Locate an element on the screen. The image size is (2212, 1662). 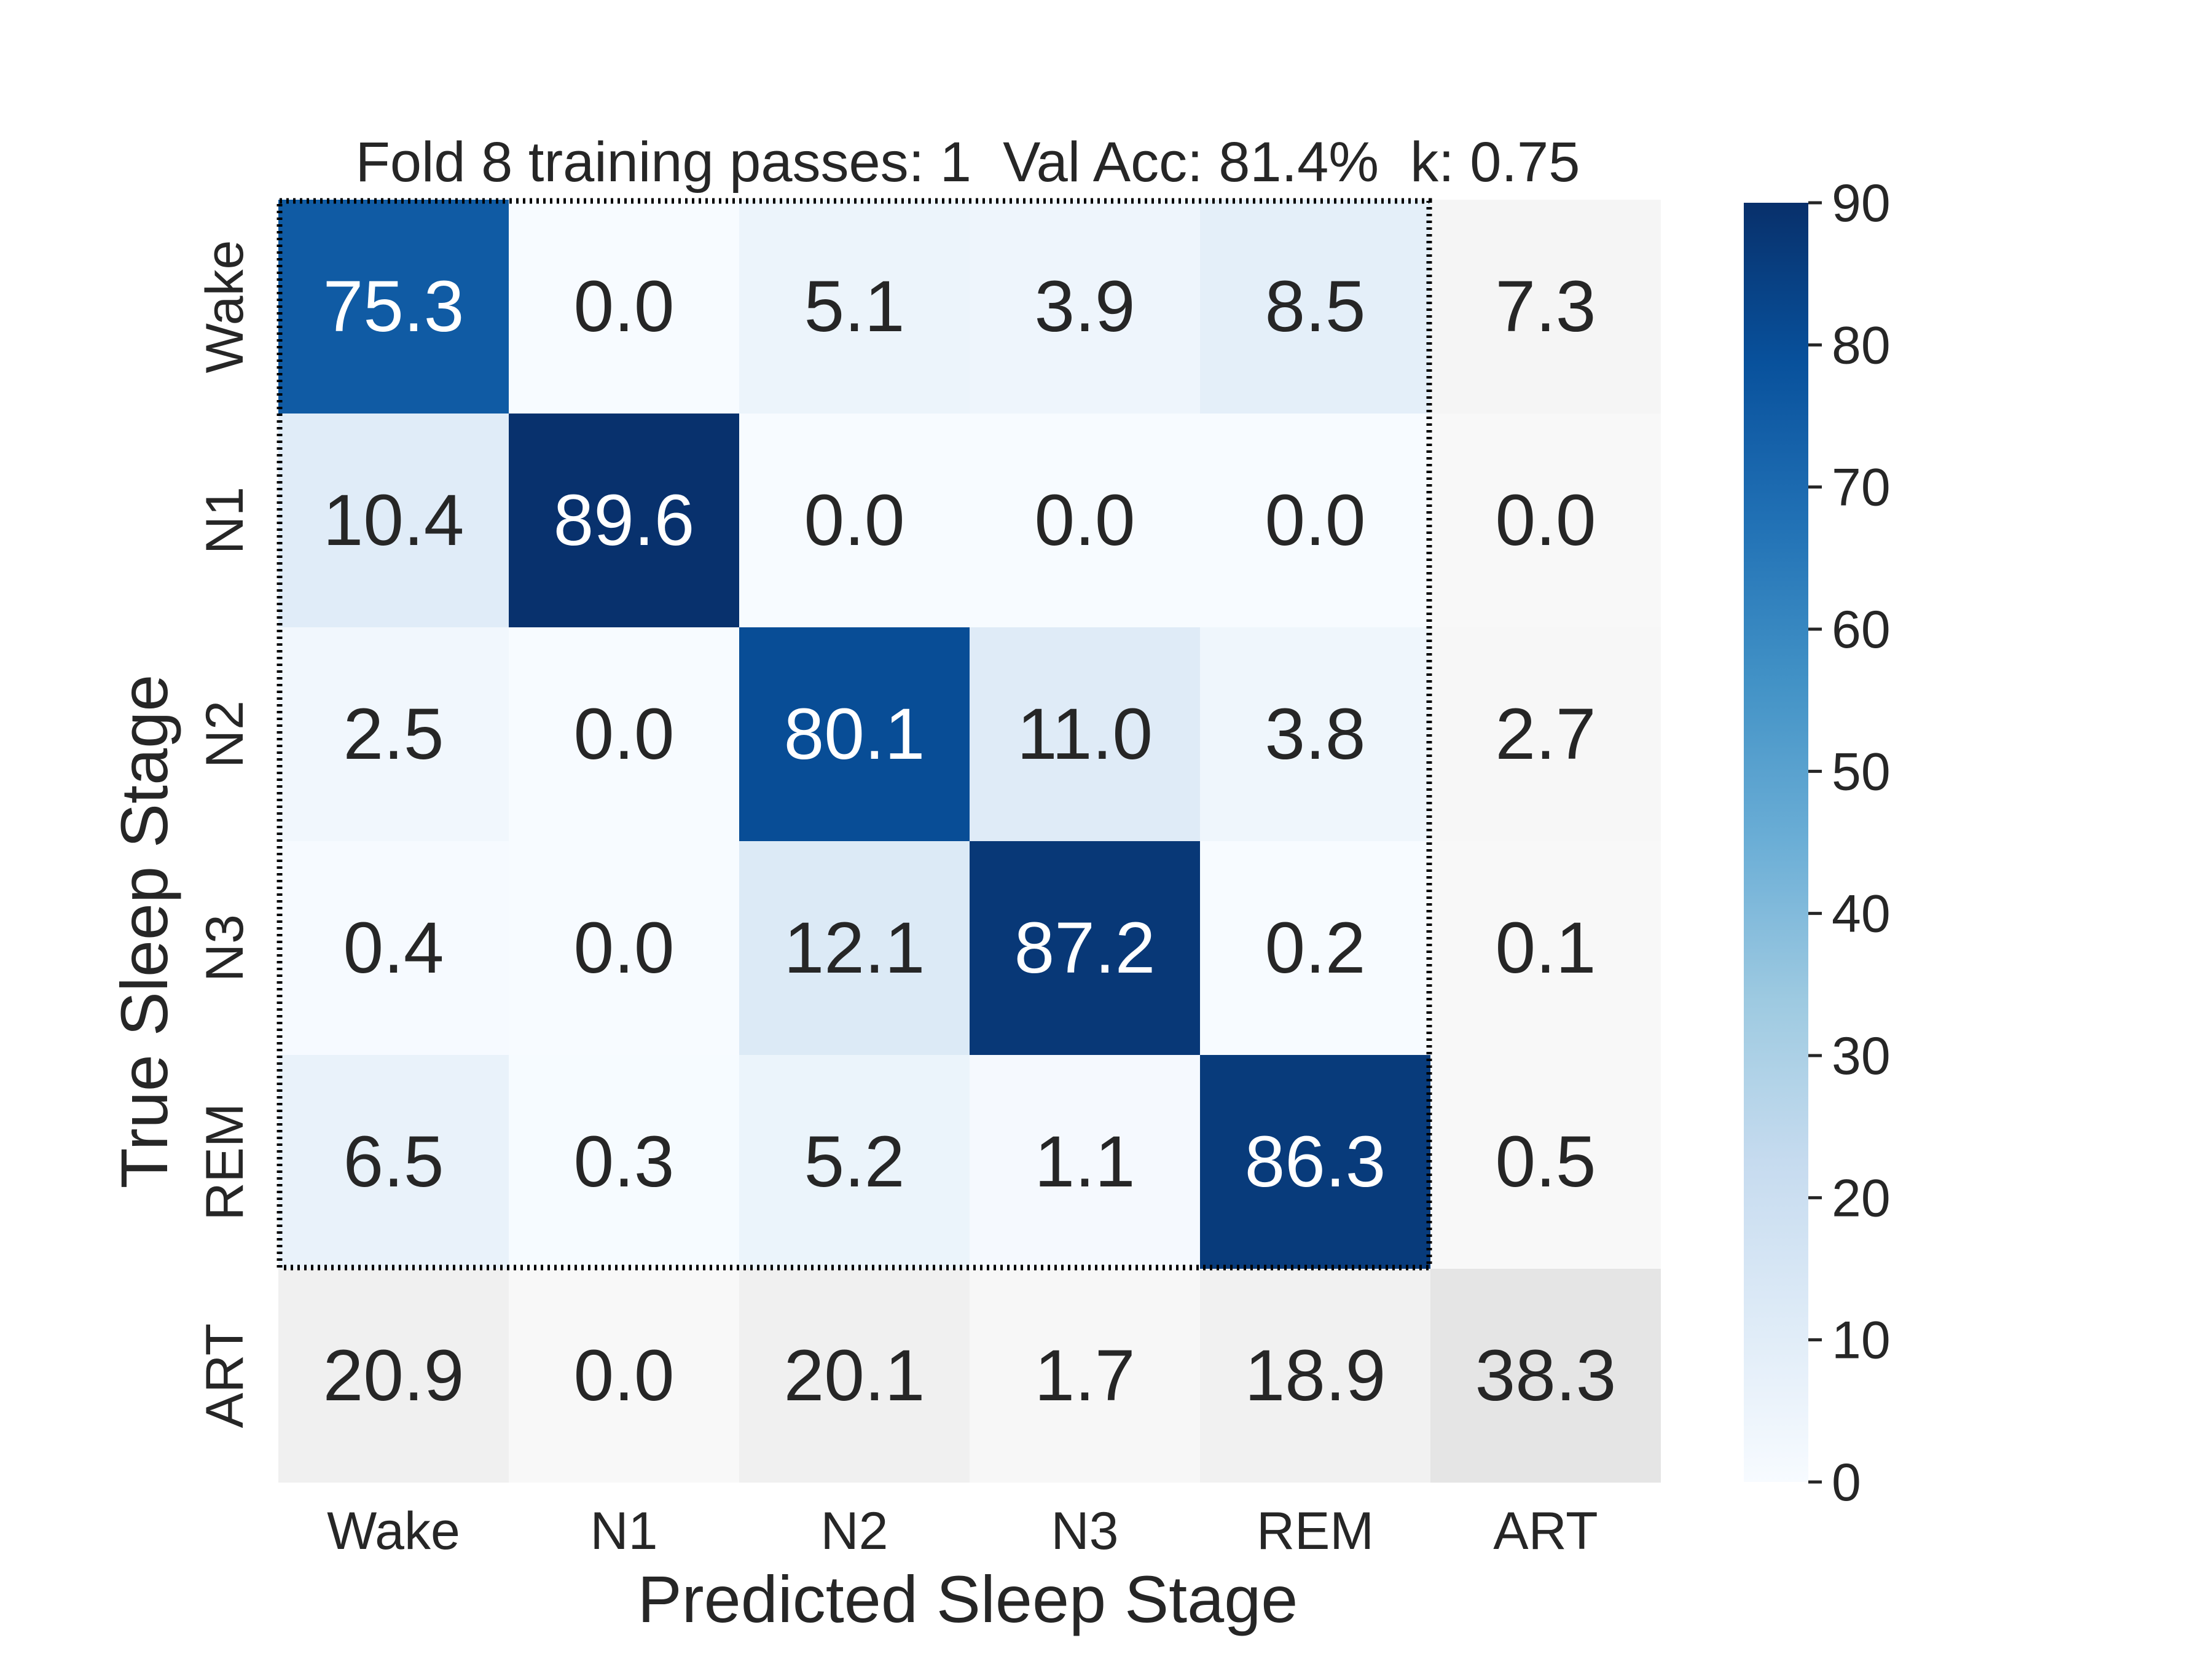
cell-value-n1-art: 0.0 is located at coordinates (1545, 520).